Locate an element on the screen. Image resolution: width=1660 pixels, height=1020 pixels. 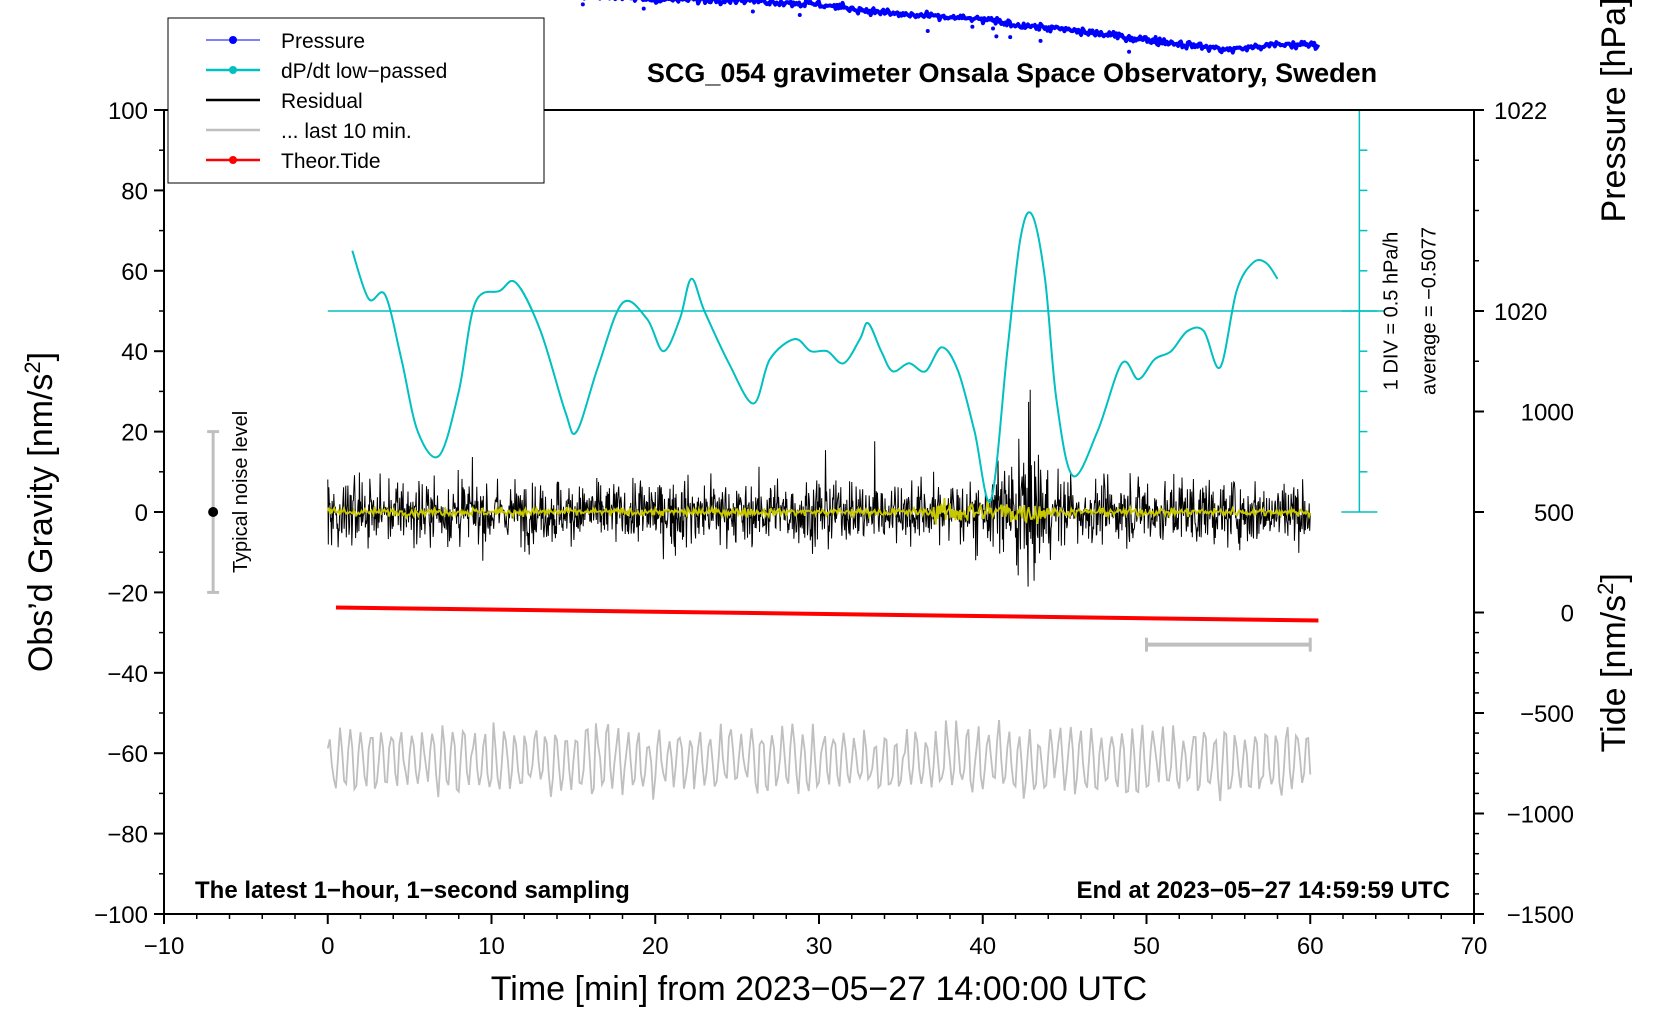
x-tick-label: 10 is located at coordinates (491, 946).